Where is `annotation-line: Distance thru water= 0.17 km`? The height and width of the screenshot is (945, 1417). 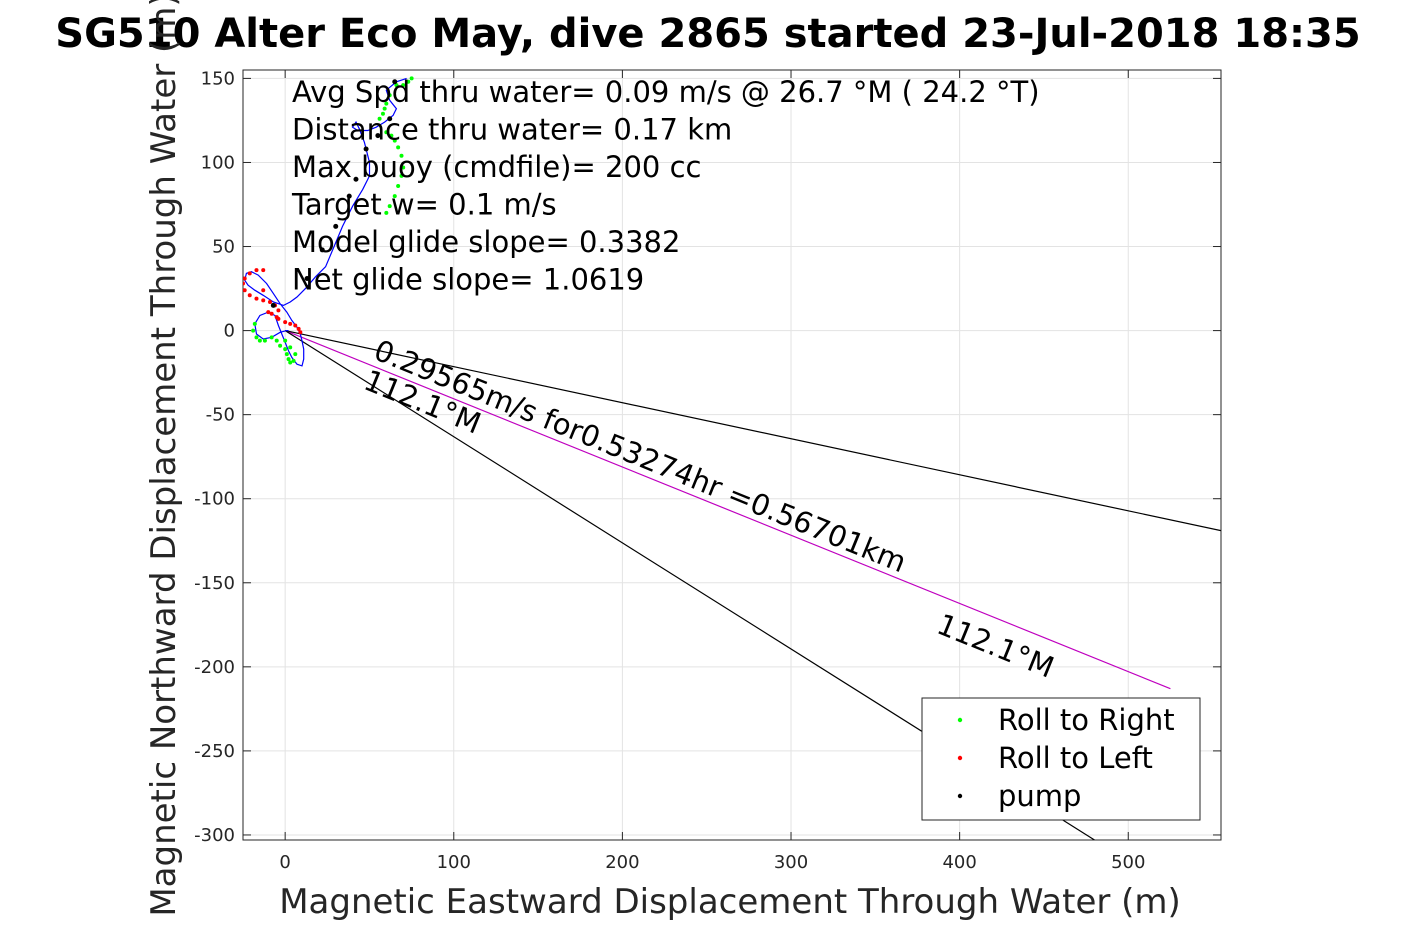
annotation-line: Distance thru water= 0.17 km is located at coordinates (512, 130).